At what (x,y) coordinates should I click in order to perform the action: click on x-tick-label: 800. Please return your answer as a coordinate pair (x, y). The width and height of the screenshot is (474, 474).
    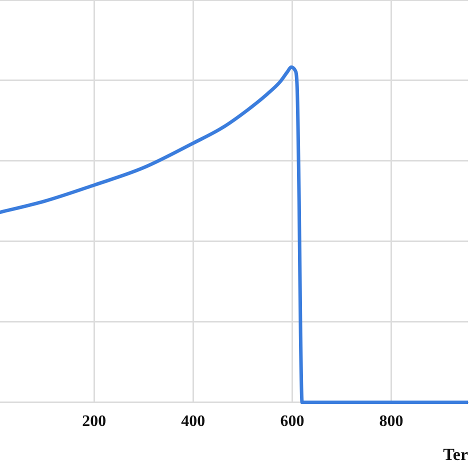
    Looking at the image, I should click on (391, 421).